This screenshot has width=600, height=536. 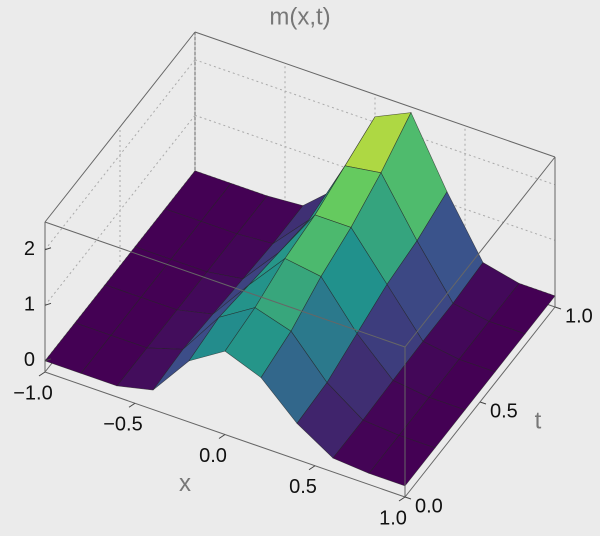 What do you see at coordinates (122, 425) in the screenshot?
I see `x-tick-label: −0.5` at bounding box center [122, 425].